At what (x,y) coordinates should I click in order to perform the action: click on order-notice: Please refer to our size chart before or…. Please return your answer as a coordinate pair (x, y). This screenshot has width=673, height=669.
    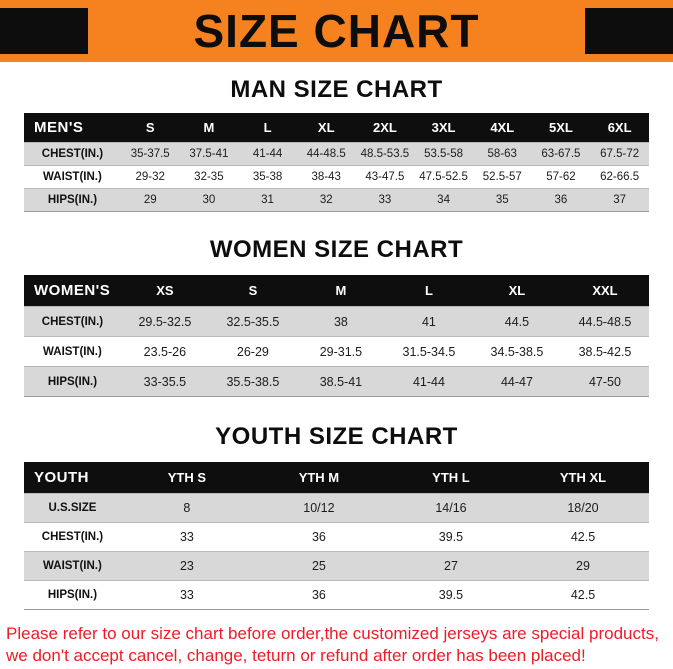
    Looking at the image, I should click on (337, 645).